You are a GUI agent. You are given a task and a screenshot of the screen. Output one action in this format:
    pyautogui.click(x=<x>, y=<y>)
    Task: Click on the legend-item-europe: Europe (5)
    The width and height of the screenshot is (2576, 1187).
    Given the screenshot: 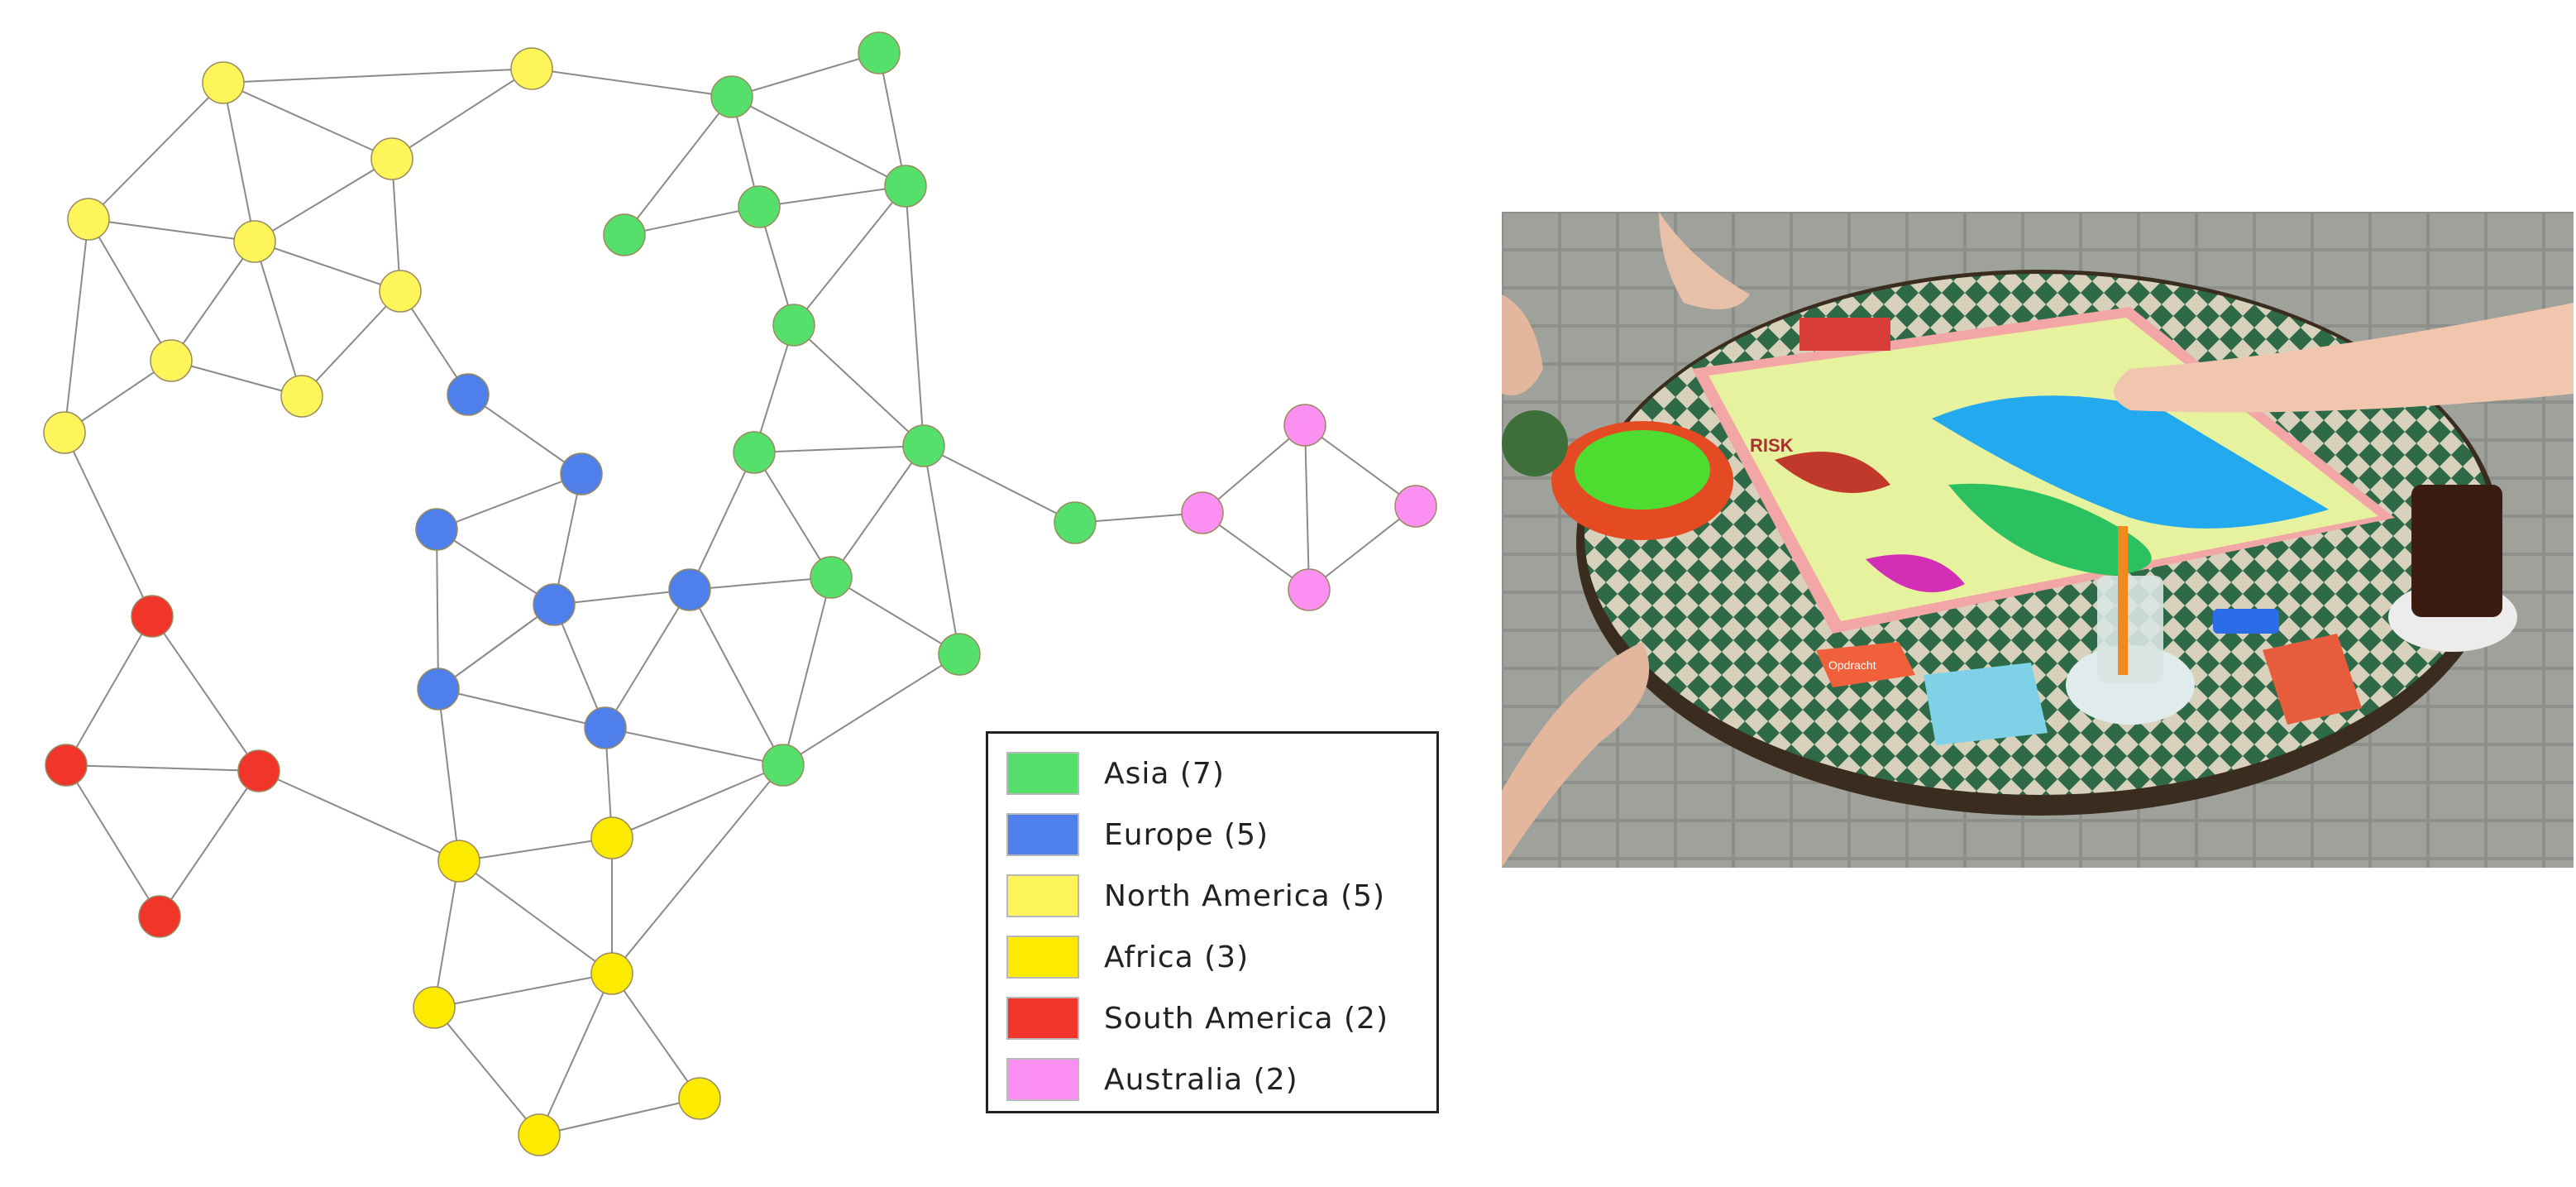 What is the action you would take?
    pyautogui.click(x=1137, y=834)
    